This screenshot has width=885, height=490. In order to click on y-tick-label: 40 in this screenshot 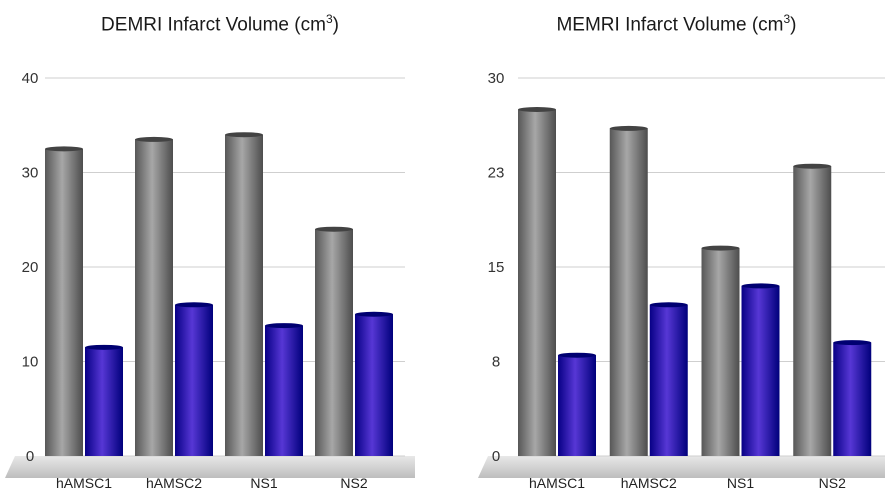, I will do `click(30, 78)`.